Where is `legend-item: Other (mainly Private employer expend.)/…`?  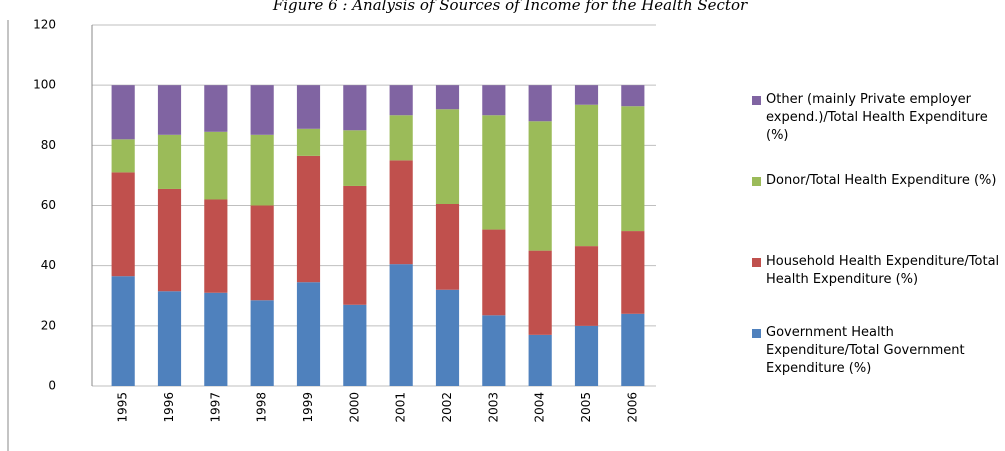 legend-item: Other (mainly Private employer expend.)/… is located at coordinates (877, 118).